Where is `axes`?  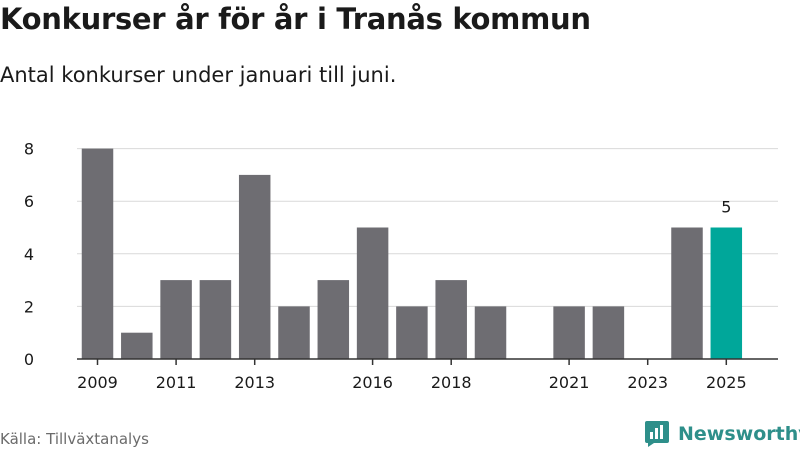
axes is located at coordinates (427, 361).